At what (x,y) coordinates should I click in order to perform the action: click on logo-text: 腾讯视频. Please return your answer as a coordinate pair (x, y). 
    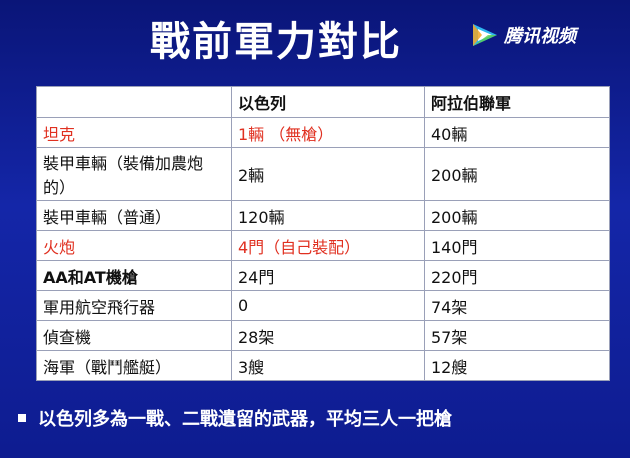
    Looking at the image, I should click on (540, 36).